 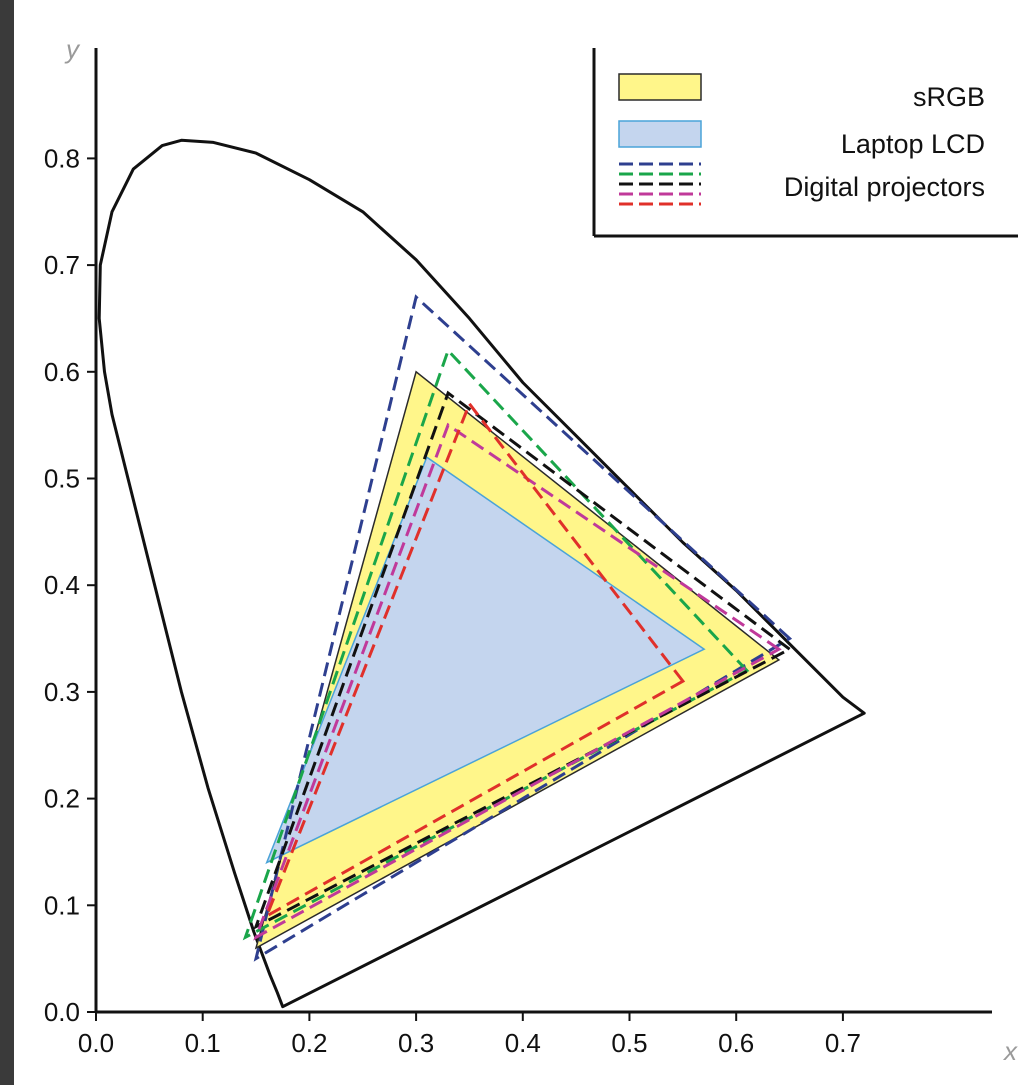 I want to click on x-tick-label: 0.7, so click(x=843, y=1043).